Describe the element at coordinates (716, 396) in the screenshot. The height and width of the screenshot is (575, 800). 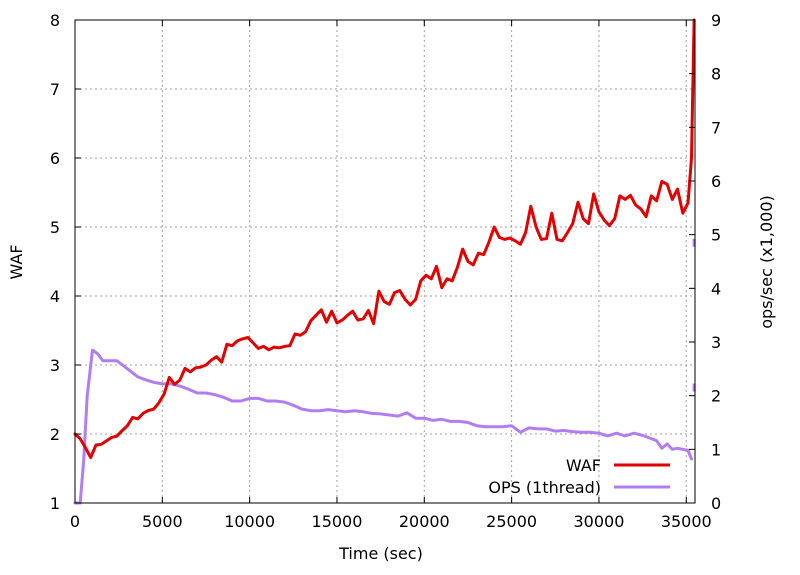
I see `y2-tick-label: 2` at that location.